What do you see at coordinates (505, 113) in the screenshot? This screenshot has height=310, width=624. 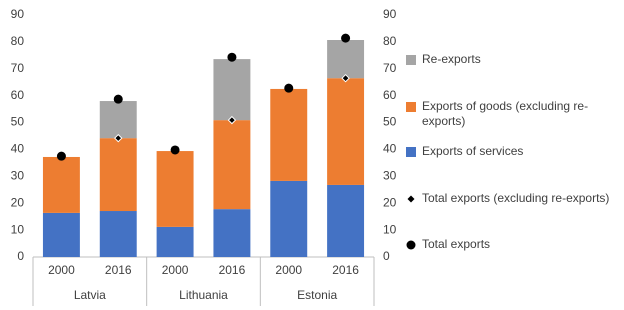 I see `legend-label: Exports of goods (excluding re-exports)` at bounding box center [505, 113].